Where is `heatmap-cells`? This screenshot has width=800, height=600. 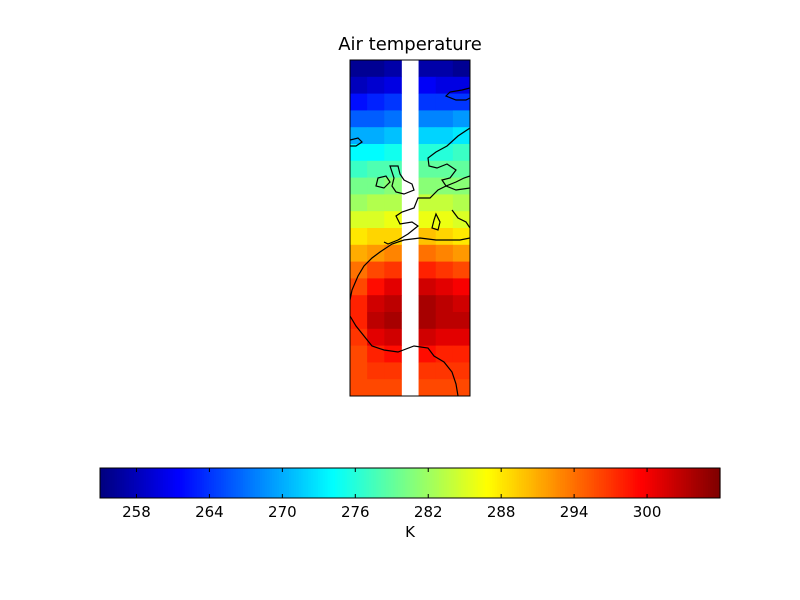 heatmap-cells is located at coordinates (410, 228).